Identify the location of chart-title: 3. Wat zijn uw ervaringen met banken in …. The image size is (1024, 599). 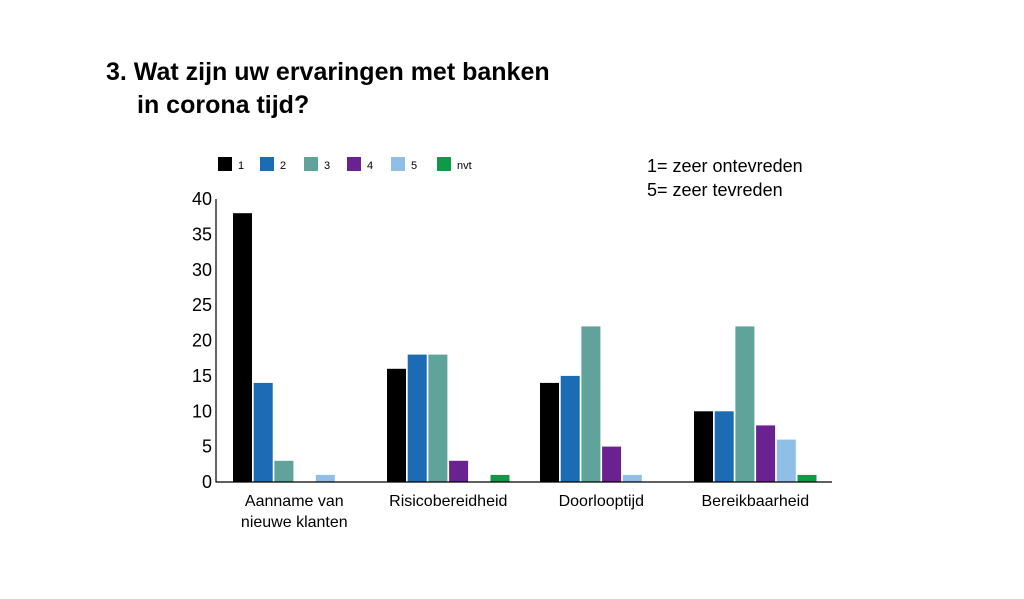
(328, 89).